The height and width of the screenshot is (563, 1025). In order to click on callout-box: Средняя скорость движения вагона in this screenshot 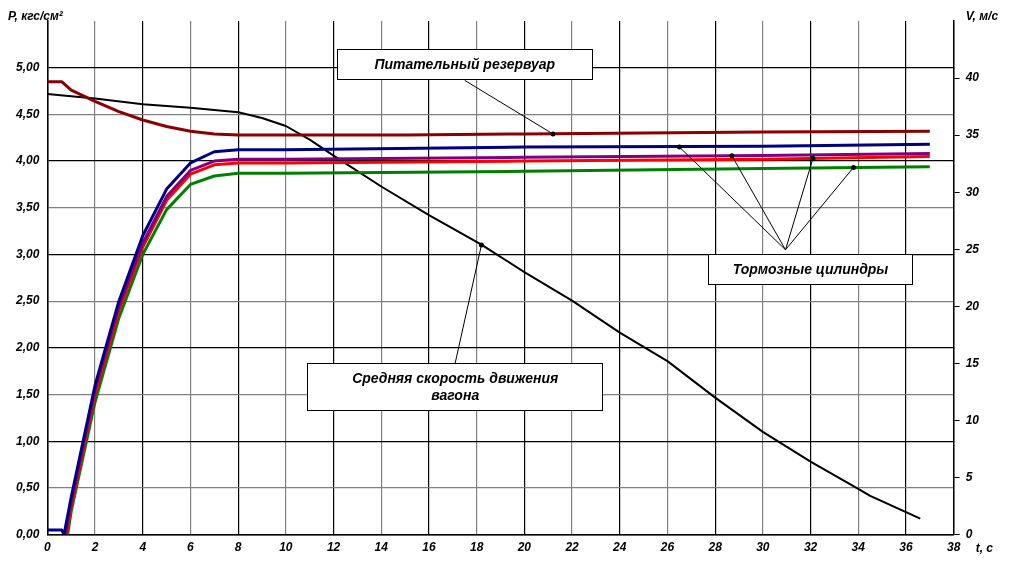, I will do `click(455, 387)`.